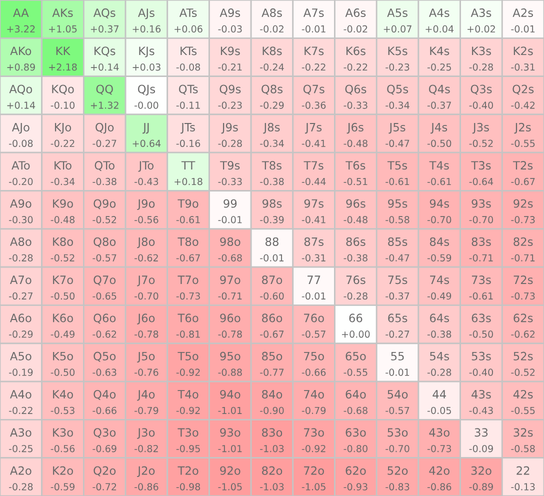 The width and height of the screenshot is (544, 496). What do you see at coordinates (188, 318) in the screenshot?
I see `annotation: T6o` at bounding box center [188, 318].